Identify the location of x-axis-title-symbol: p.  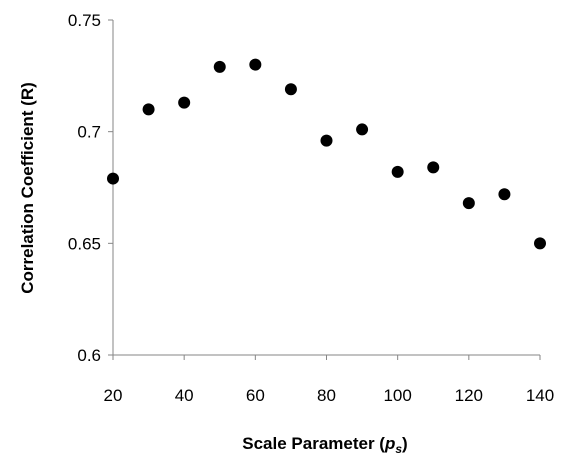
(389, 443).